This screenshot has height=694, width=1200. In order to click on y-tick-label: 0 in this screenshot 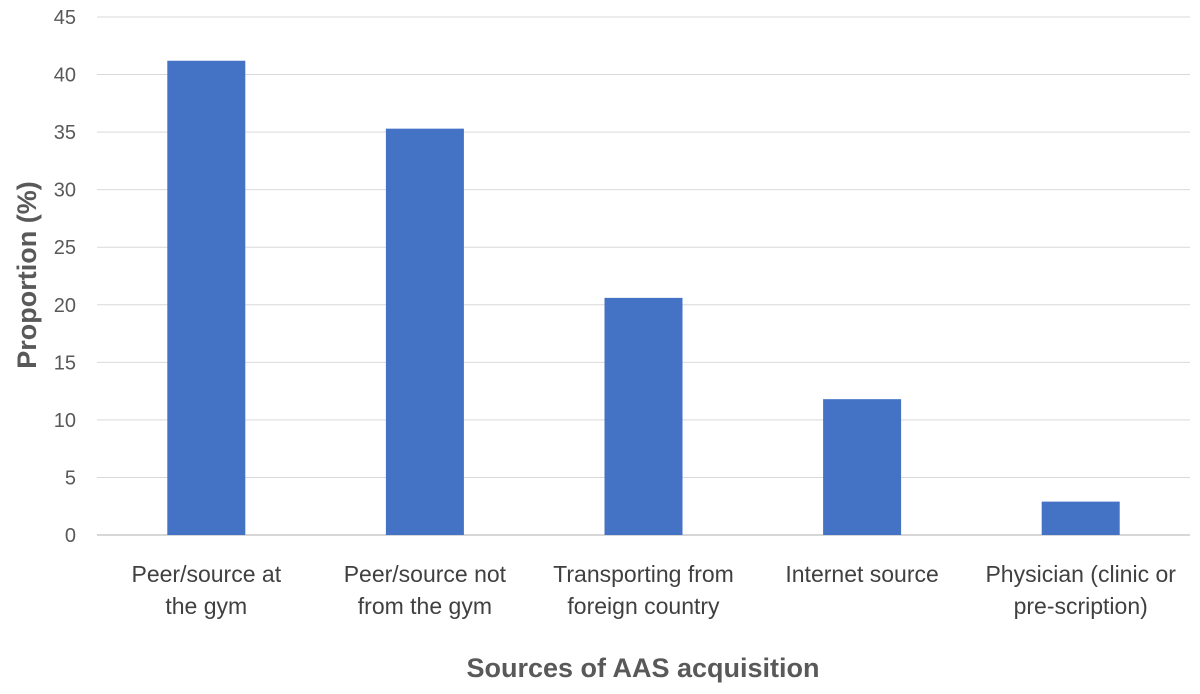, I will do `click(70, 536)`.